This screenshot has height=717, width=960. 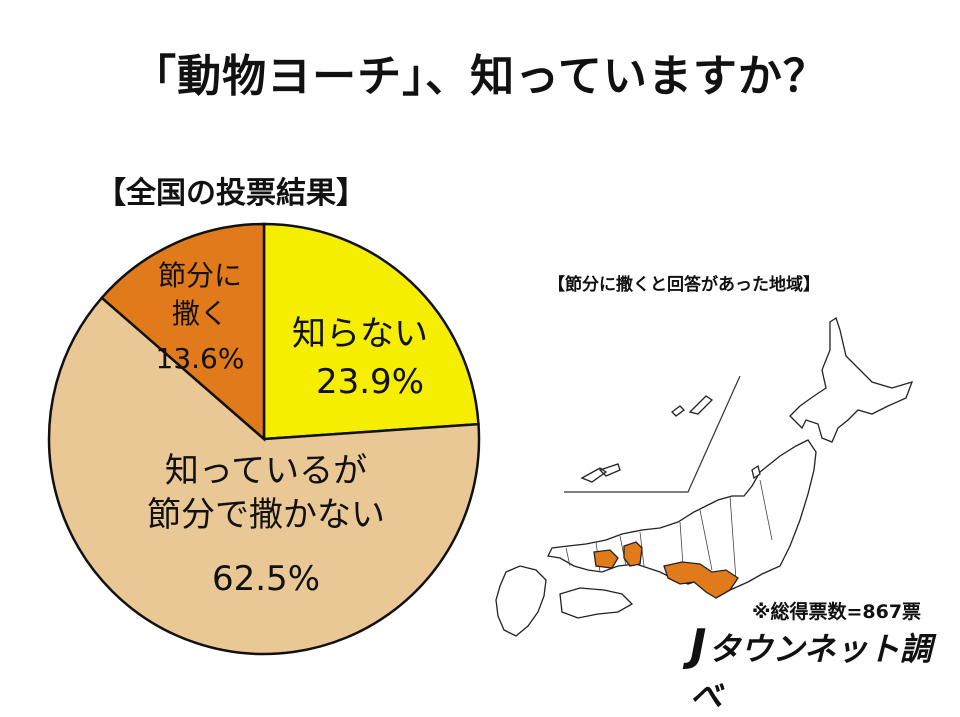 I want to click on map-kurils, so click(x=692, y=406).